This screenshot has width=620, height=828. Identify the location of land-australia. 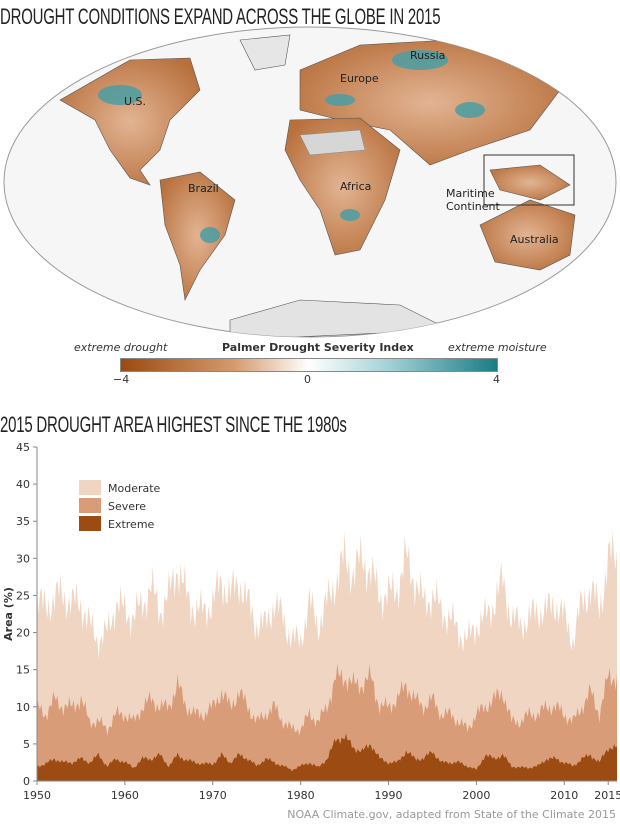
(527, 235).